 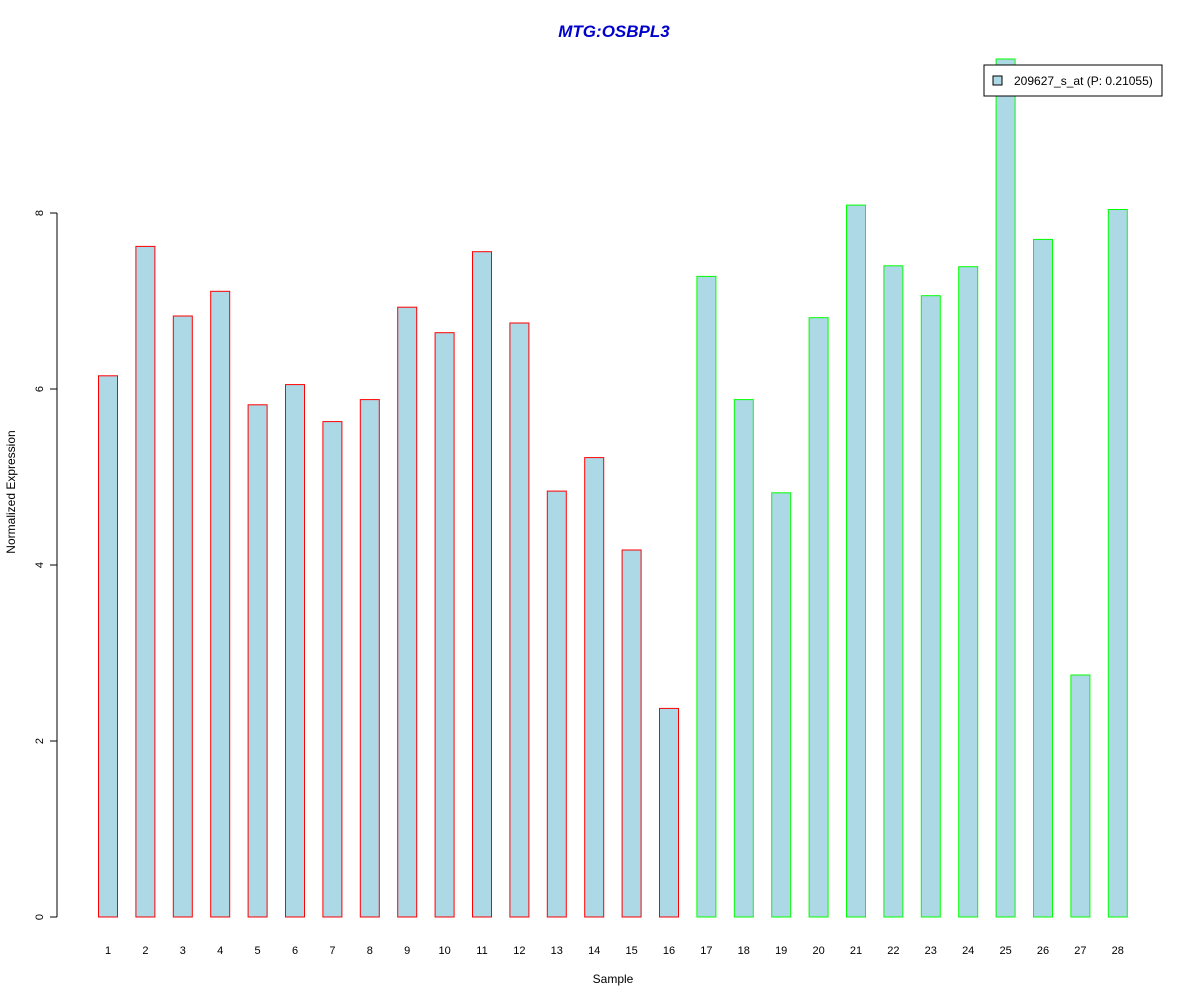 What do you see at coordinates (519, 951) in the screenshot?
I see `x-tick-label: 12` at bounding box center [519, 951].